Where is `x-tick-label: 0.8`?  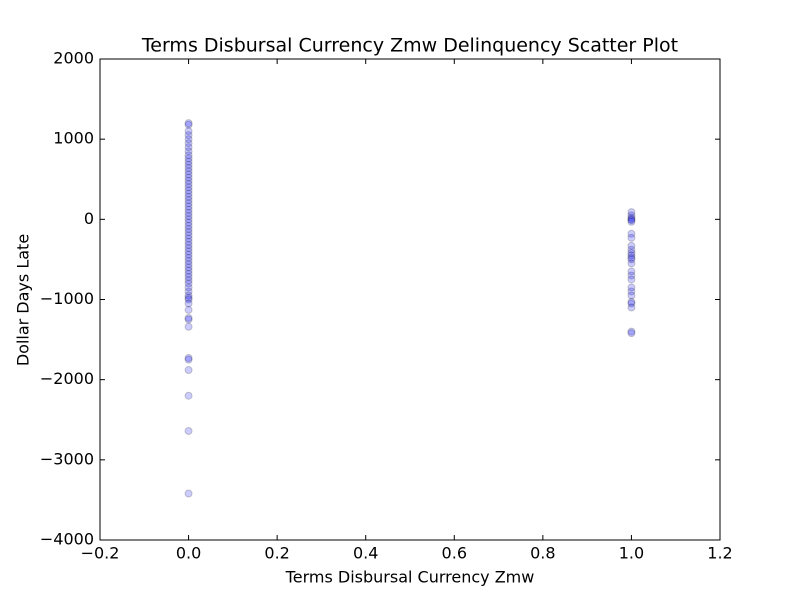 x-tick-label: 0.8 is located at coordinates (542, 553).